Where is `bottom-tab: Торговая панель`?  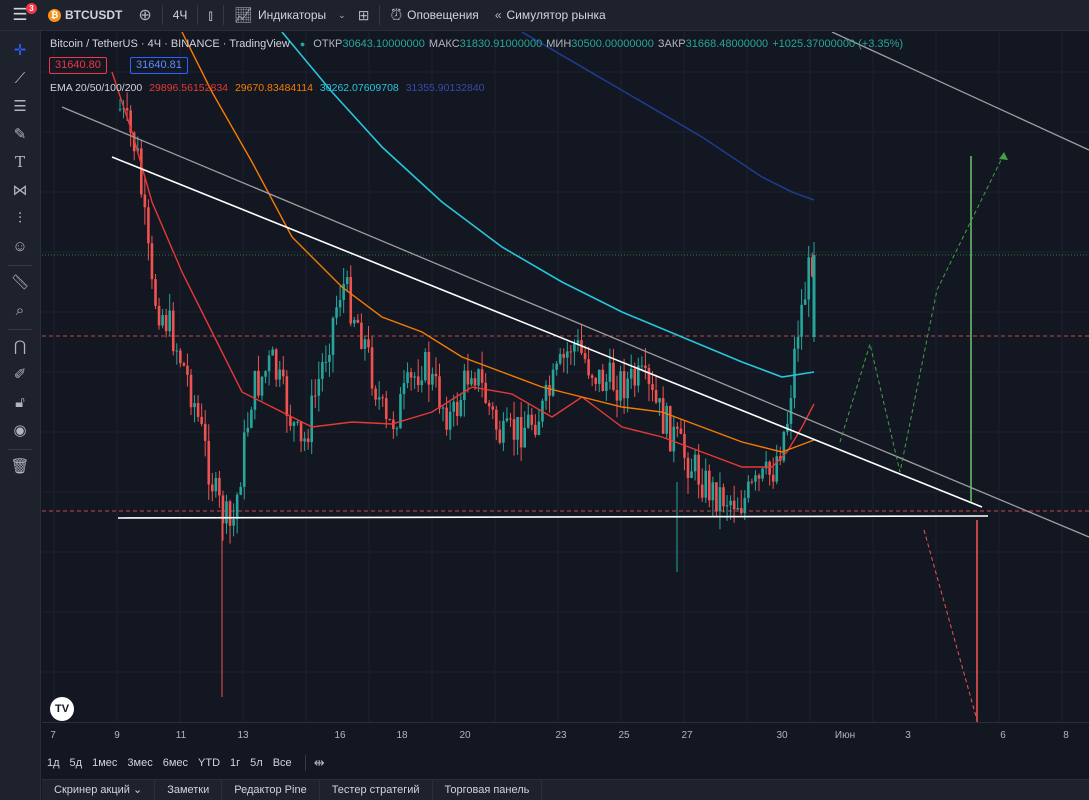
bottom-tab: Торговая панель is located at coordinates (488, 789).